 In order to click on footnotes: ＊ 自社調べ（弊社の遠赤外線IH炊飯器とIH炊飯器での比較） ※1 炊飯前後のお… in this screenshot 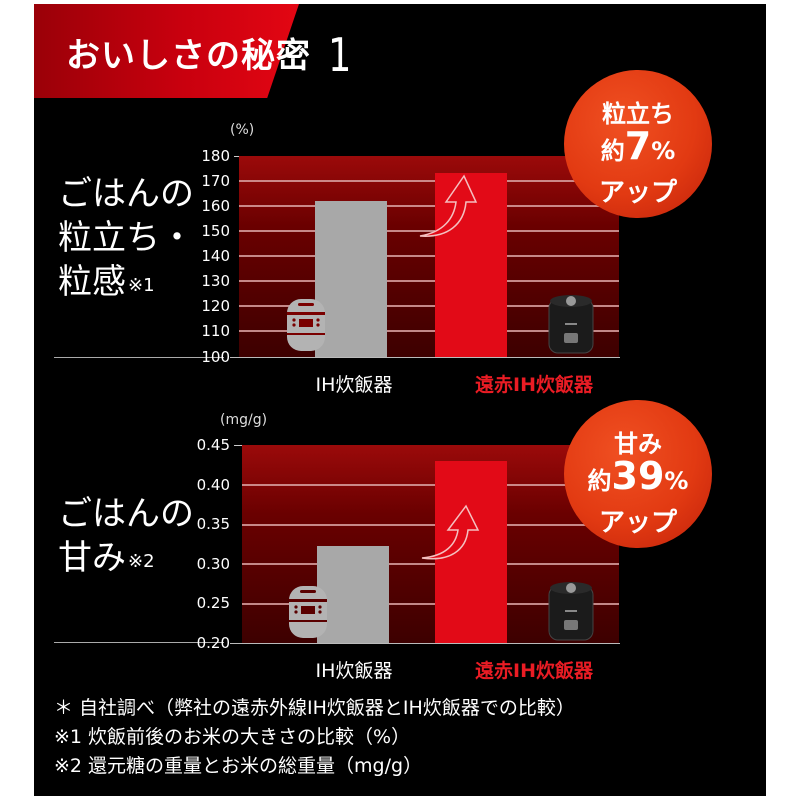, I will do `click(314, 737)`.